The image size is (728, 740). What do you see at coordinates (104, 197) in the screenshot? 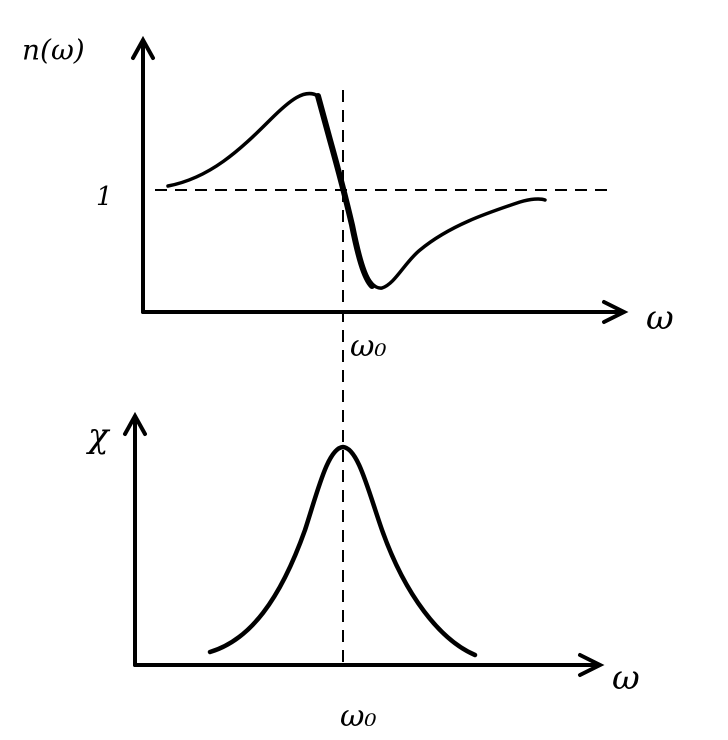
I see `y-tick-label: 1` at bounding box center [104, 197].